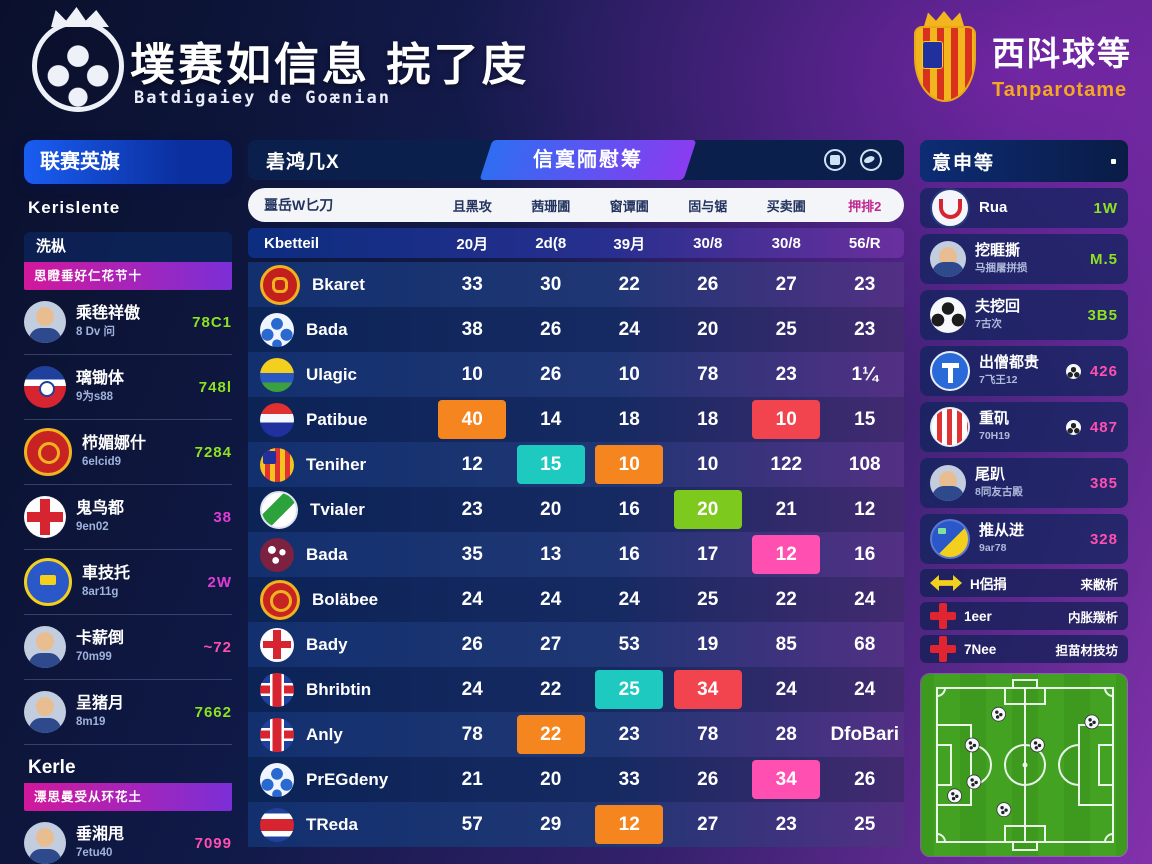 The width and height of the screenshot is (1152, 864). Describe the element at coordinates (277, 464) in the screenshot. I see `crest-stripes-icon` at that location.